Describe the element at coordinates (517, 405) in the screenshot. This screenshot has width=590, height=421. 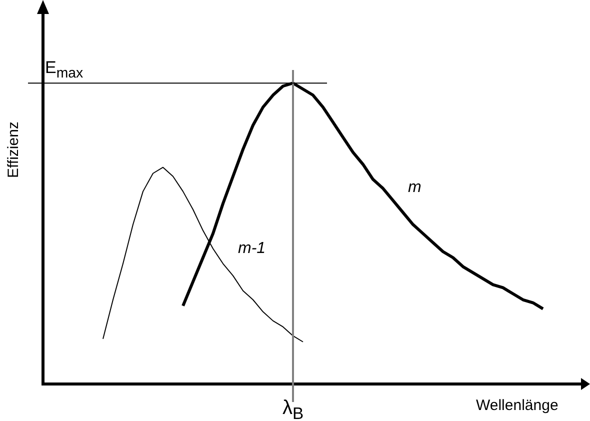
I see `x-axis-title: Wellenlänge` at that location.